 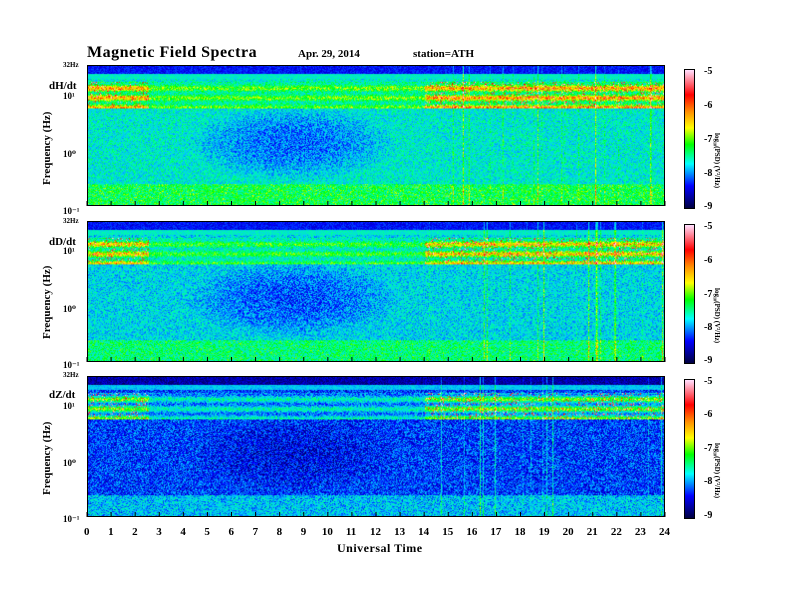 What do you see at coordinates (63, 86) in the screenshot?
I see `component-label-dh: dH/dt` at bounding box center [63, 86].